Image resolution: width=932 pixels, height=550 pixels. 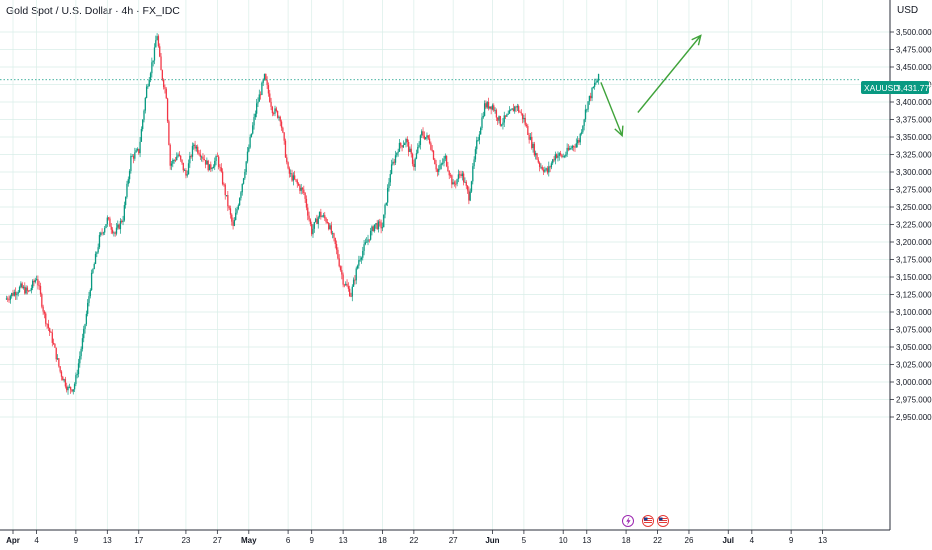 I want to click on y-tick-label: 3,050.000, so click(x=914, y=347).